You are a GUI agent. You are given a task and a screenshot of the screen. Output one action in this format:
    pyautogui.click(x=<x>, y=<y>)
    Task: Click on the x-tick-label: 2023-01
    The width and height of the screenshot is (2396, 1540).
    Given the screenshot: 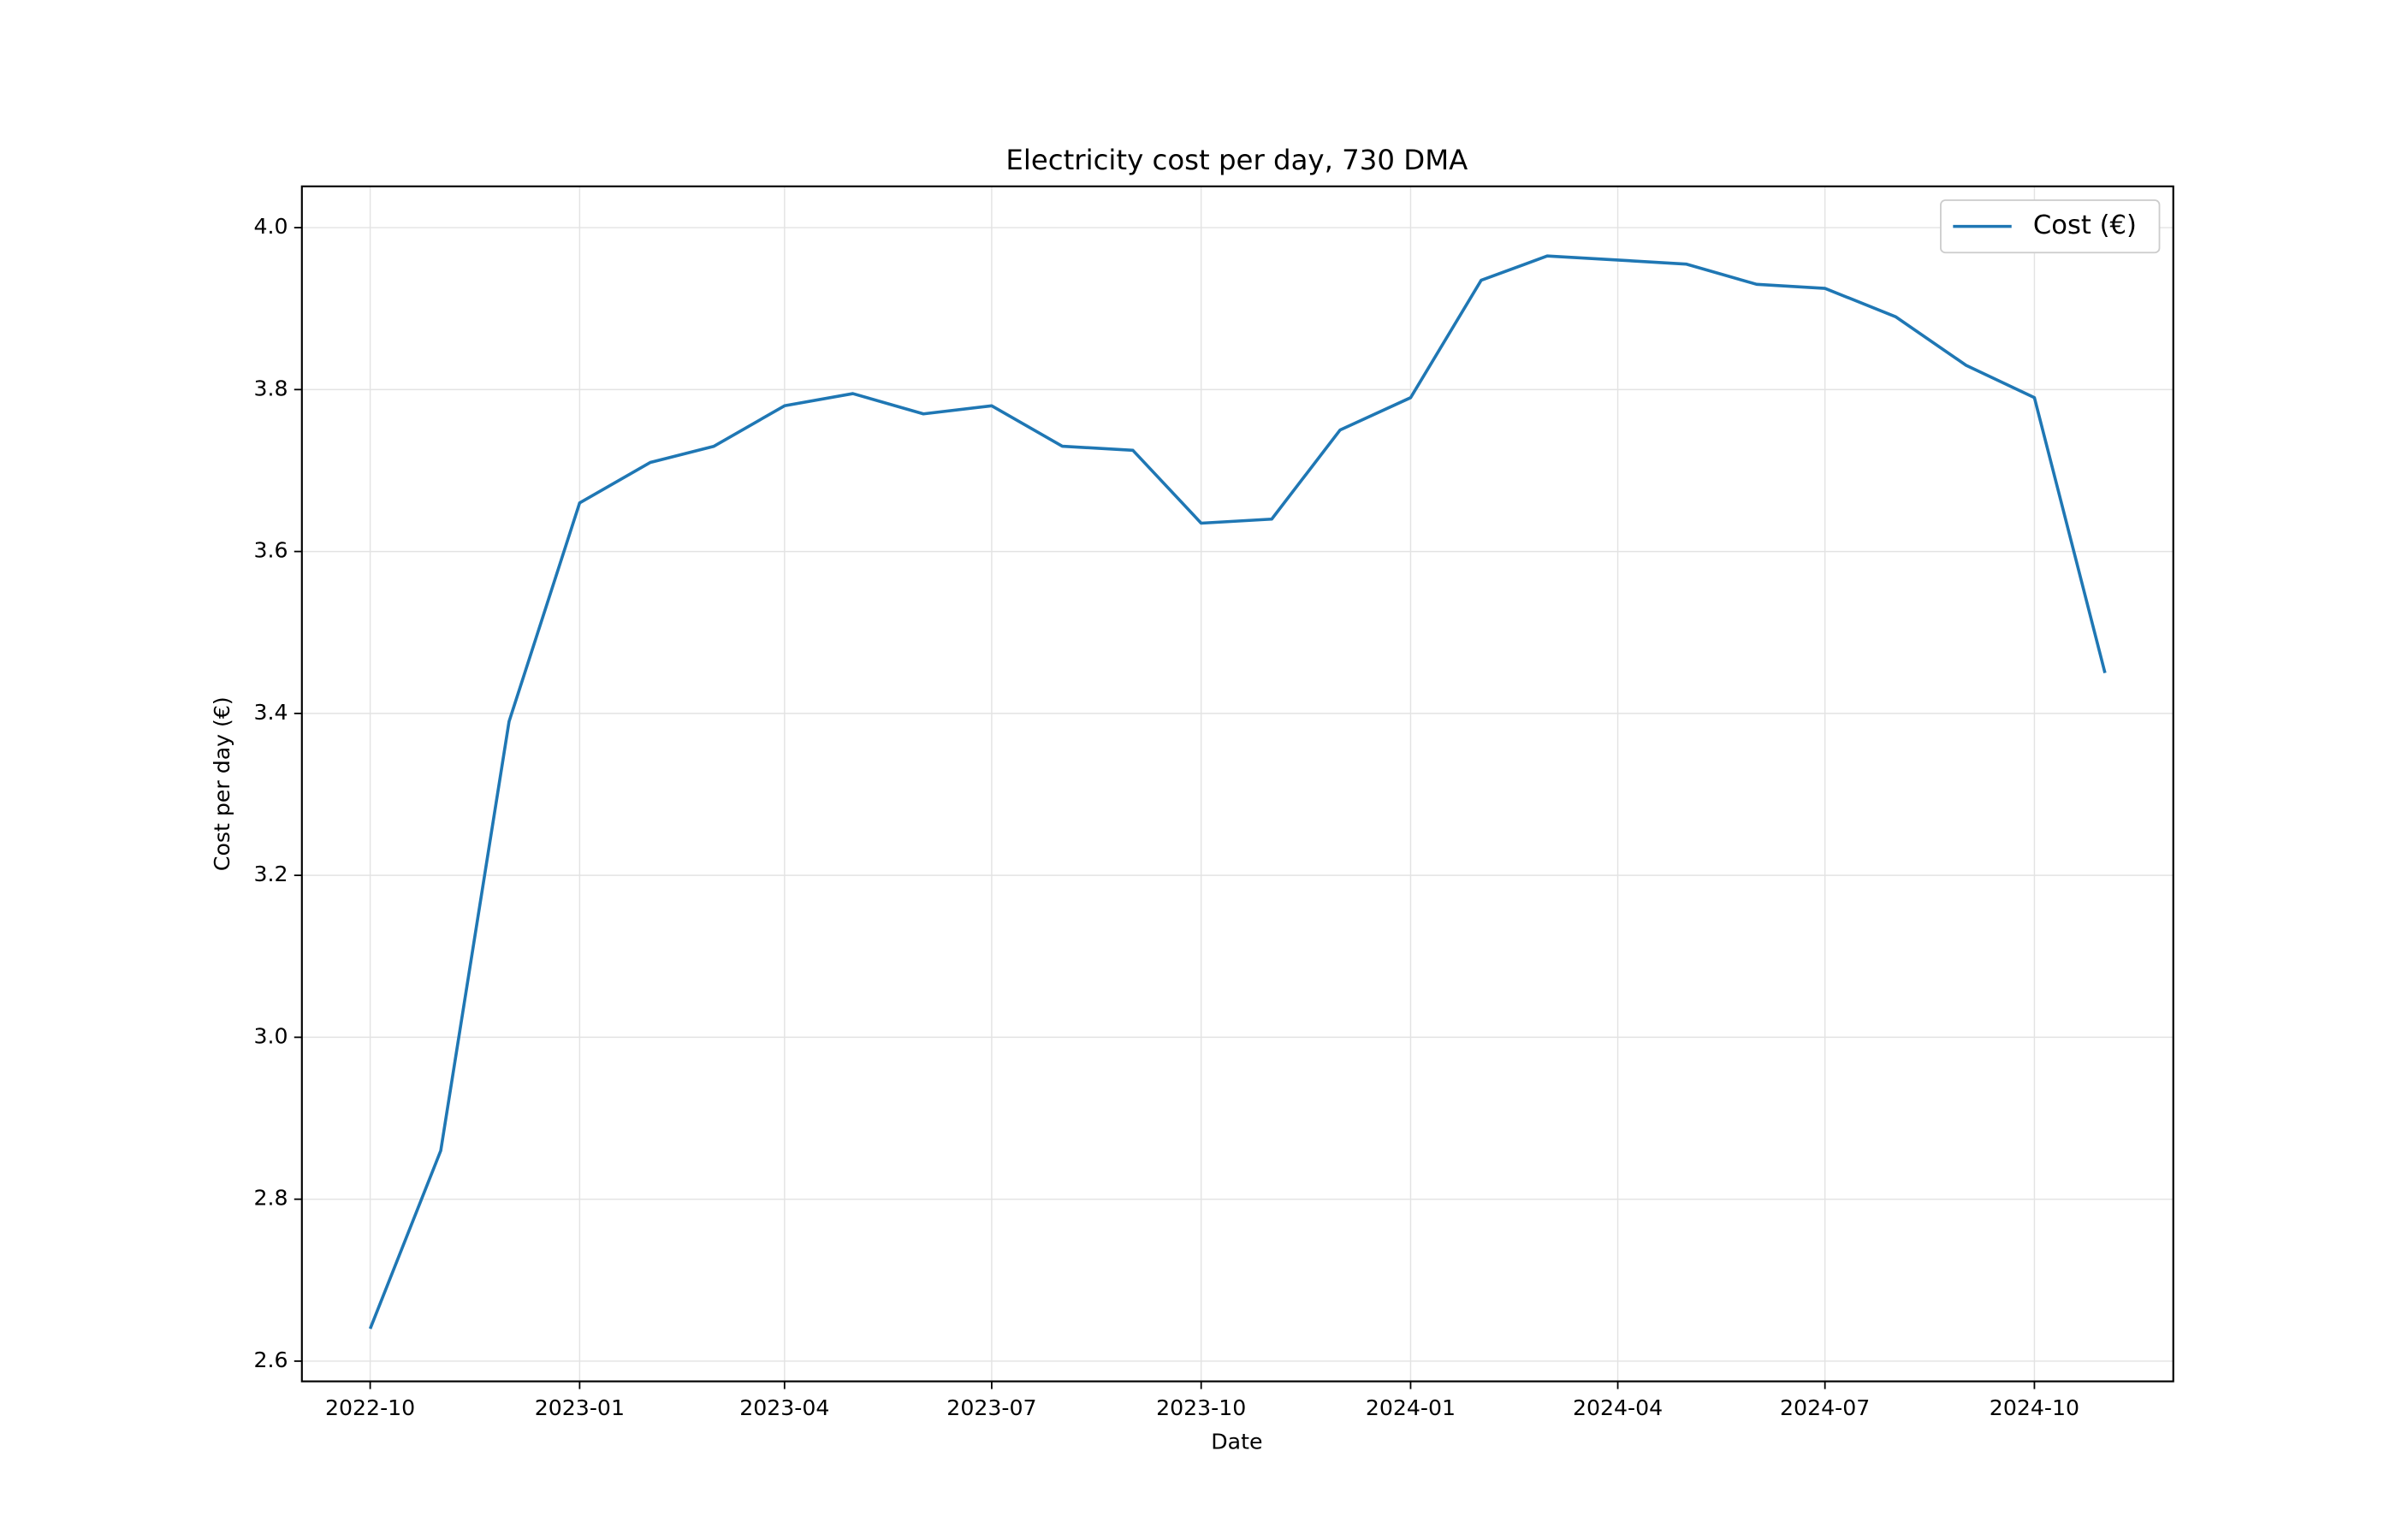 What is the action you would take?
    pyautogui.click(x=580, y=1407)
    